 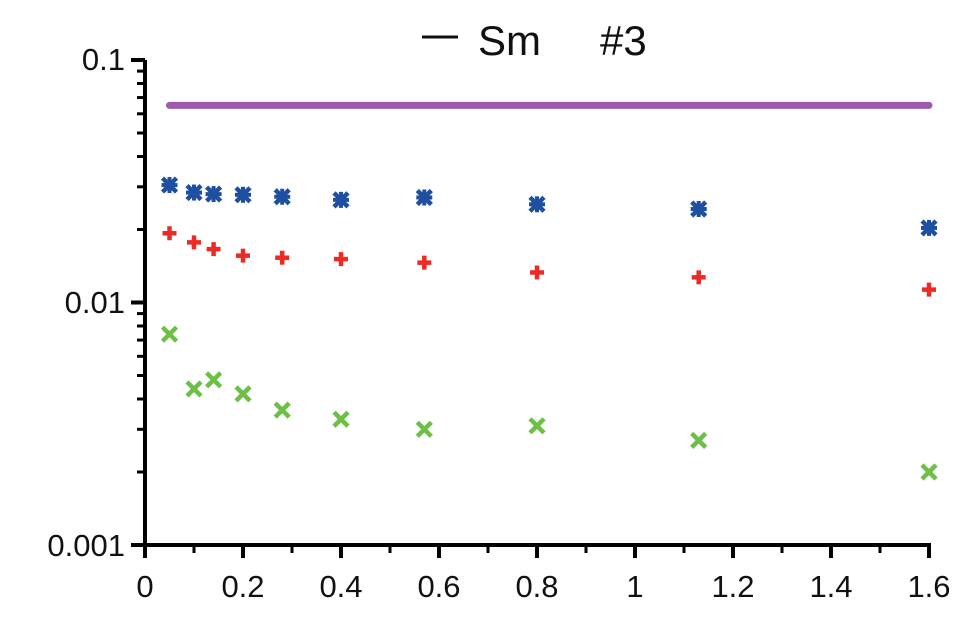 I want to click on x-tick-label-0: 0, so click(x=144, y=586).